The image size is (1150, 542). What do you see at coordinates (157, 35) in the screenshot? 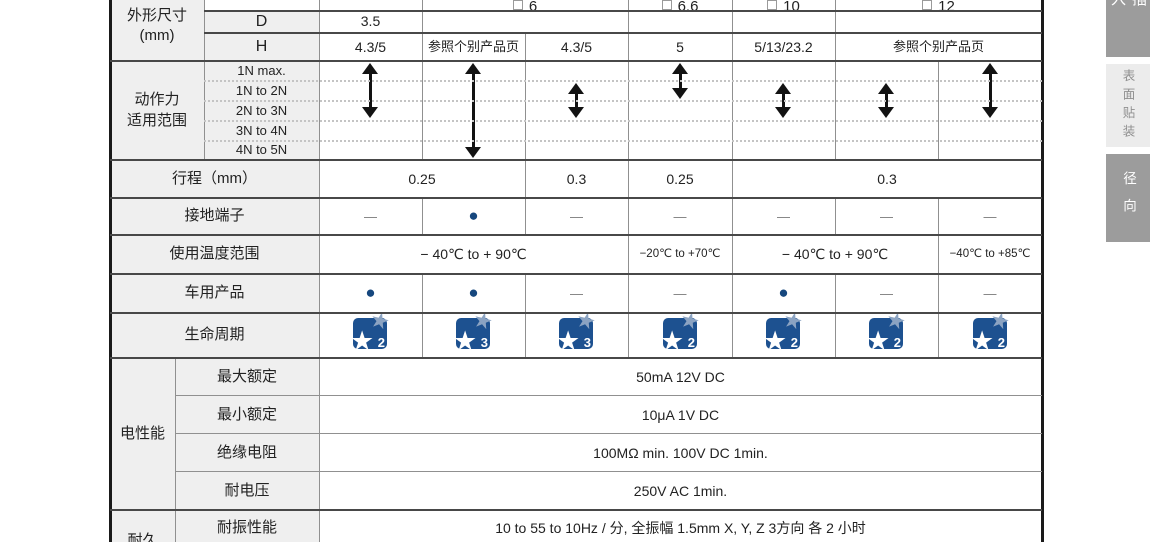
I see `size-group-label-line2: (mm)` at bounding box center [157, 35].